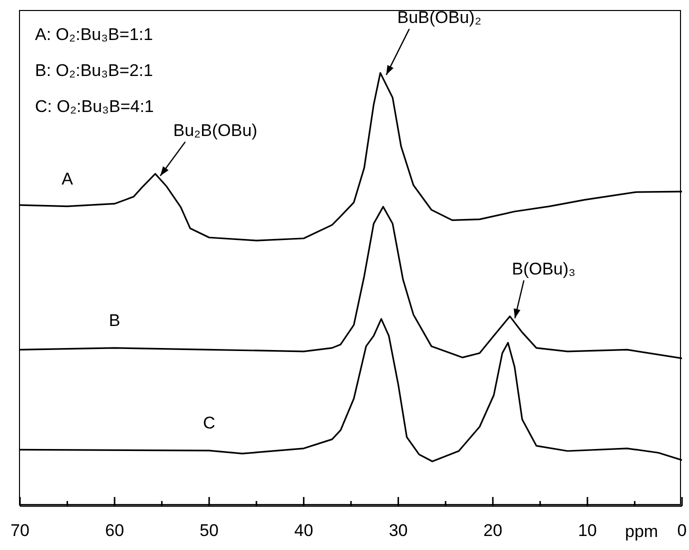 The height and width of the screenshot is (550, 689). What do you see at coordinates (641, 532) in the screenshot?
I see `x-axis-title: ppm` at bounding box center [641, 532].